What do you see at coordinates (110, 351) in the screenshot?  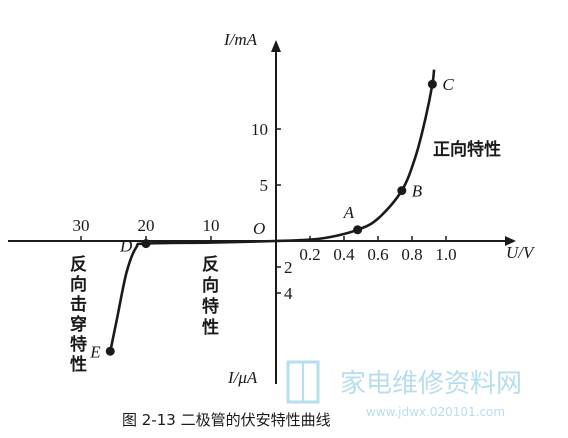 I see `point-e` at bounding box center [110, 351].